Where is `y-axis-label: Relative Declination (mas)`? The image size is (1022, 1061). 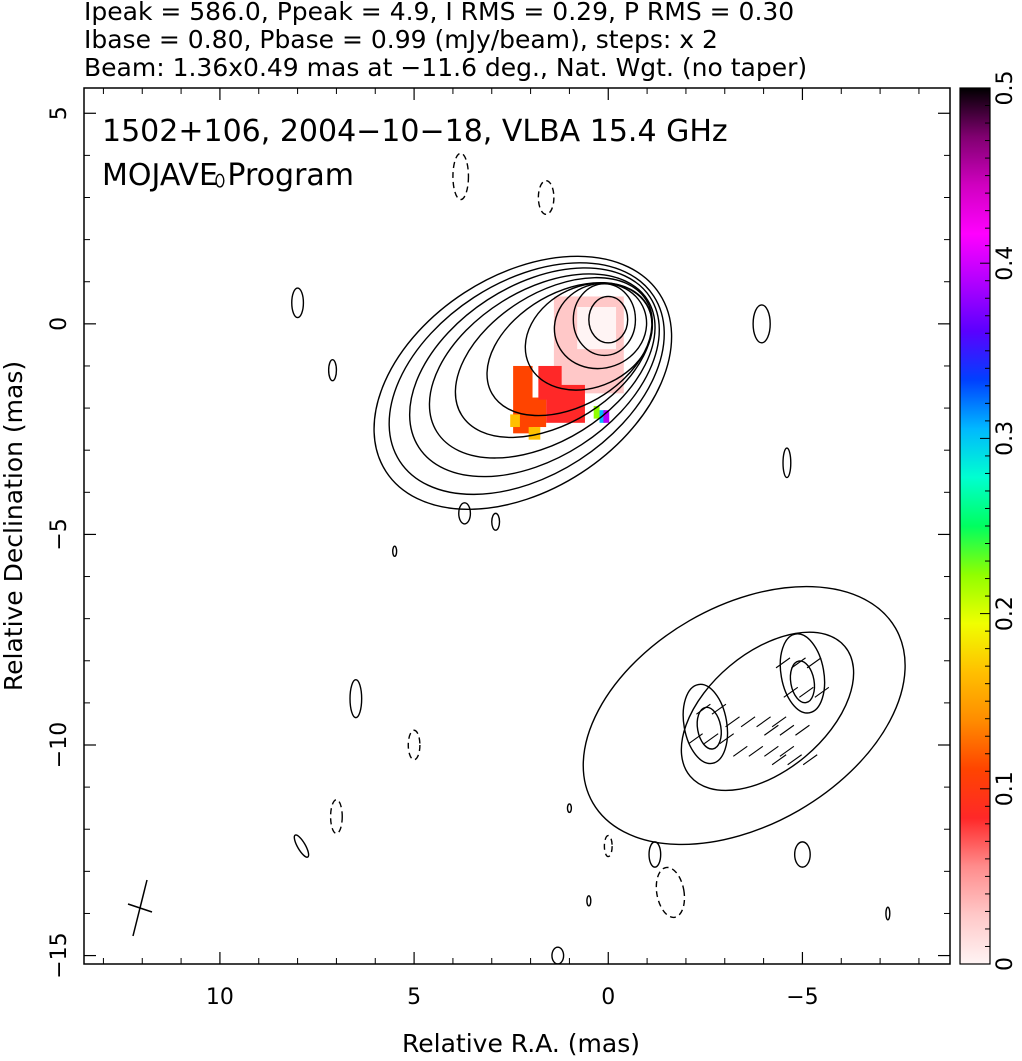 y-axis-label: Relative Declination (mas) is located at coordinates (14, 526).